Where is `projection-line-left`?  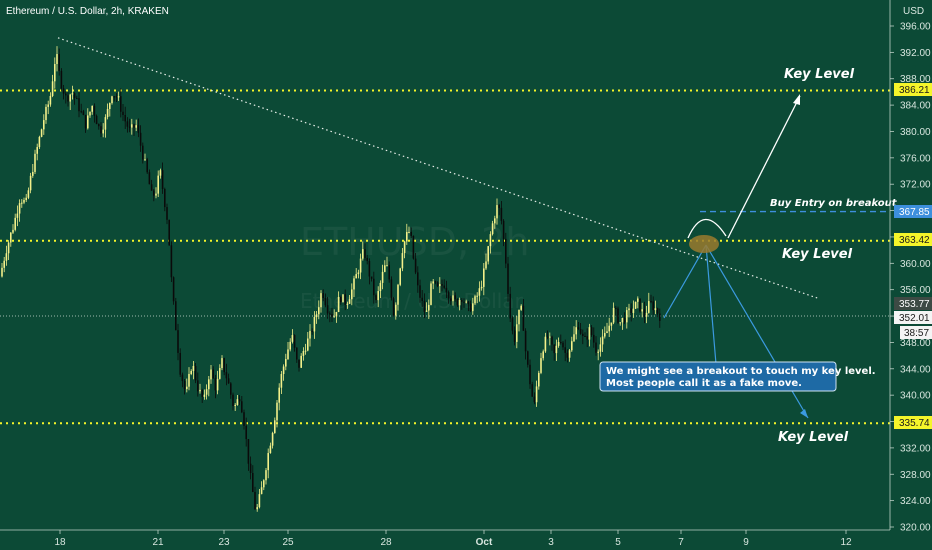 projection-line-left is located at coordinates (685, 281).